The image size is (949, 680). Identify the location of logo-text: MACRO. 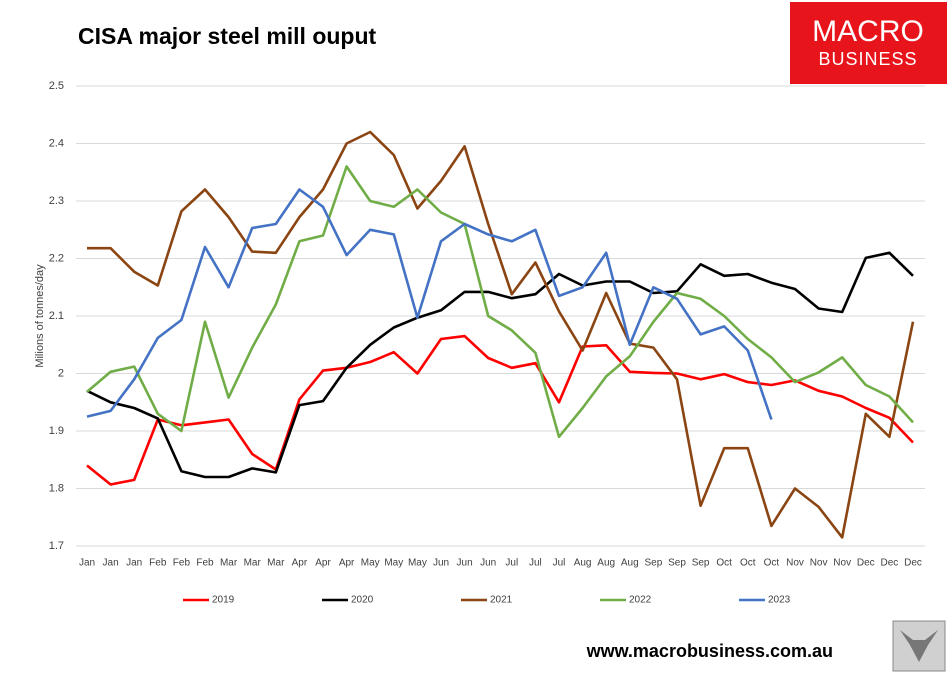
(868, 31).